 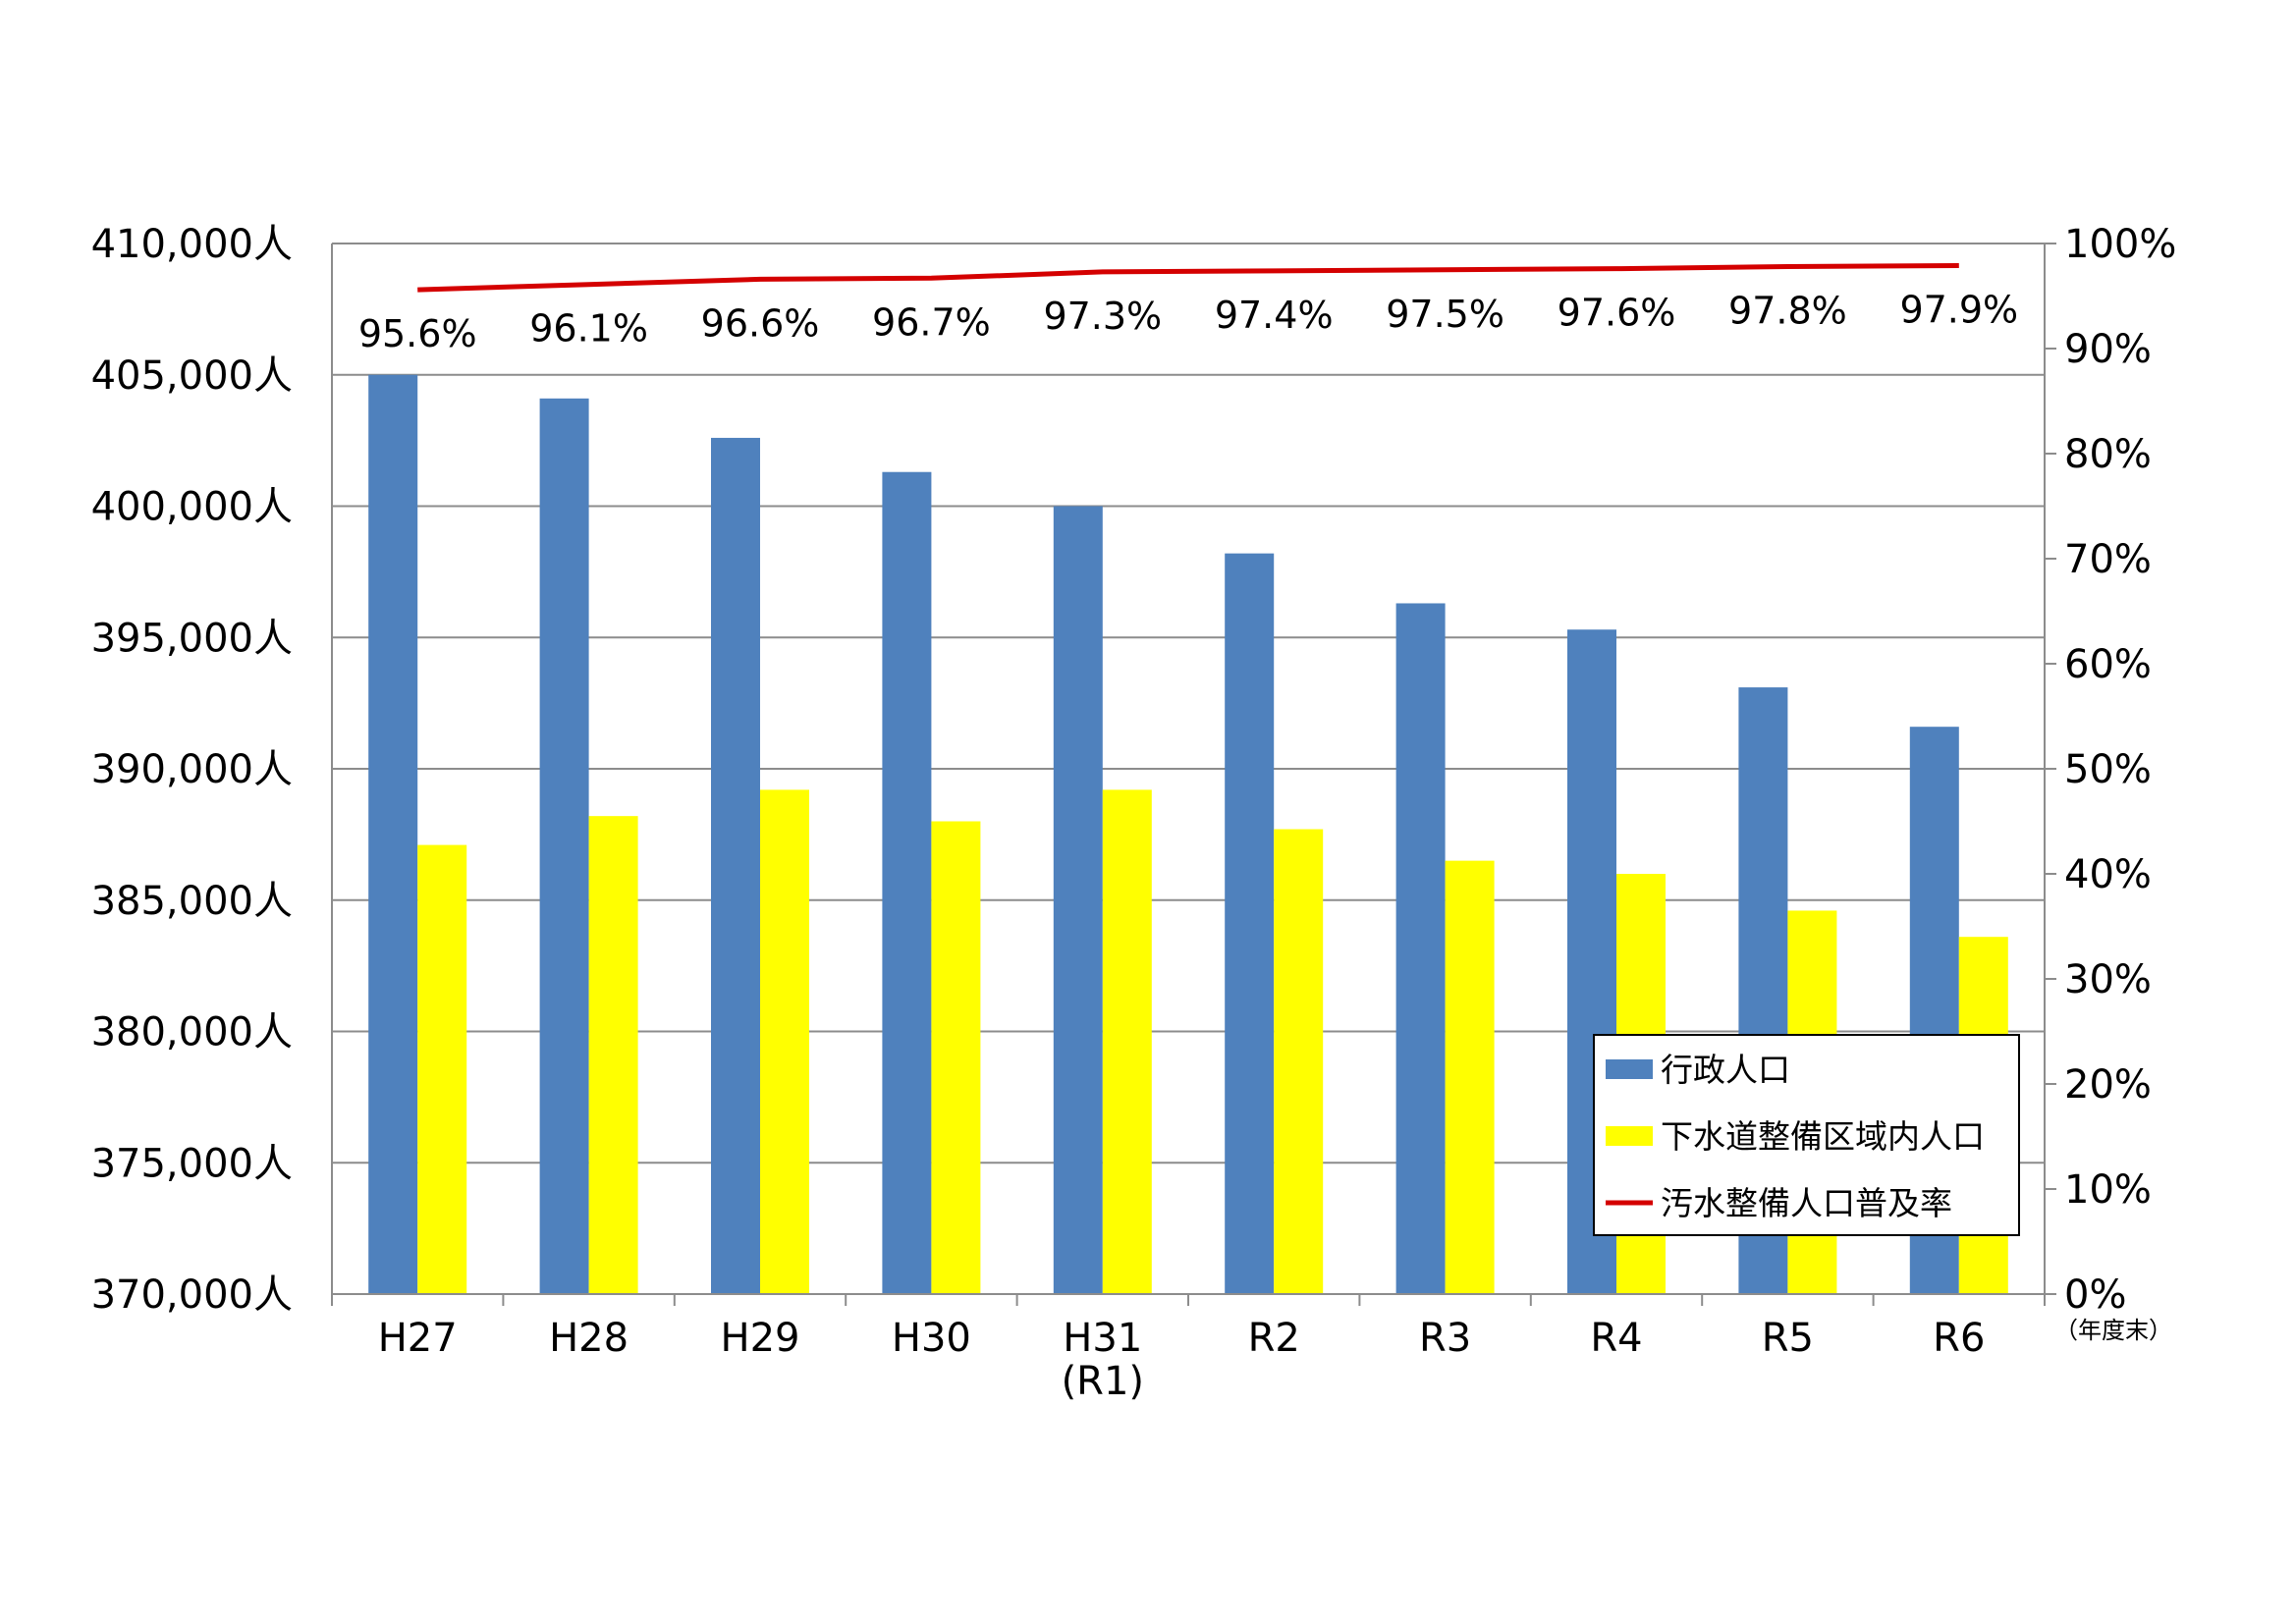 I want to click on rate-data-label: 96.1%, so click(x=588, y=329).